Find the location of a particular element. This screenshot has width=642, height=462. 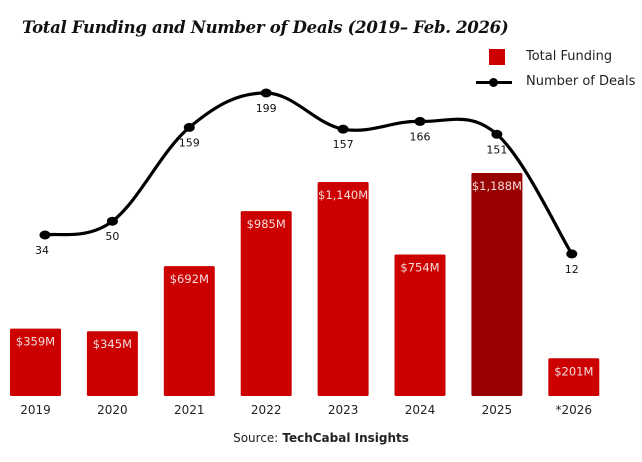

bar-2026 is located at coordinates (574, 377).